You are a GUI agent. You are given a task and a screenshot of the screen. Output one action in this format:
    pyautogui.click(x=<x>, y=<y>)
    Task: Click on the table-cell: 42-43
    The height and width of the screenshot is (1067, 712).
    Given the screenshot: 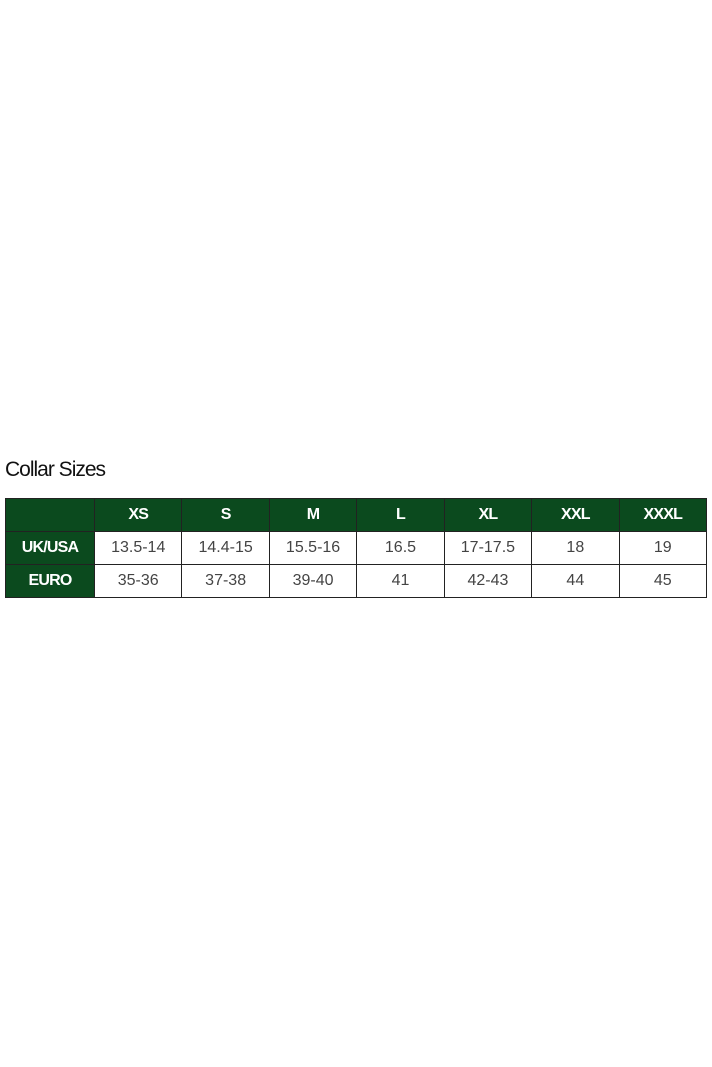 What is the action you would take?
    pyautogui.click(x=488, y=581)
    